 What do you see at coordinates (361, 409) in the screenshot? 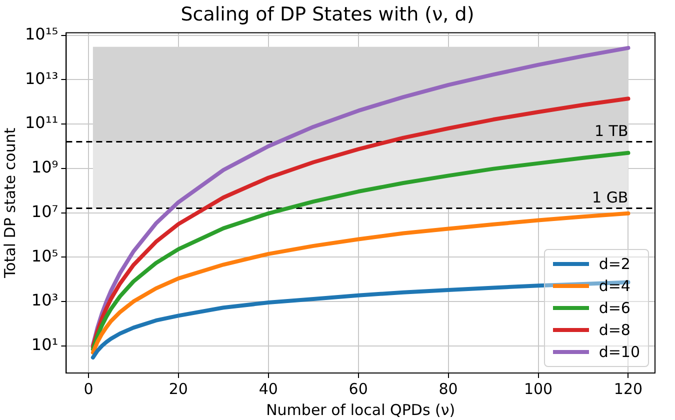
I see `x-axis-title: Number of local QPDs (ν)` at bounding box center [361, 409].